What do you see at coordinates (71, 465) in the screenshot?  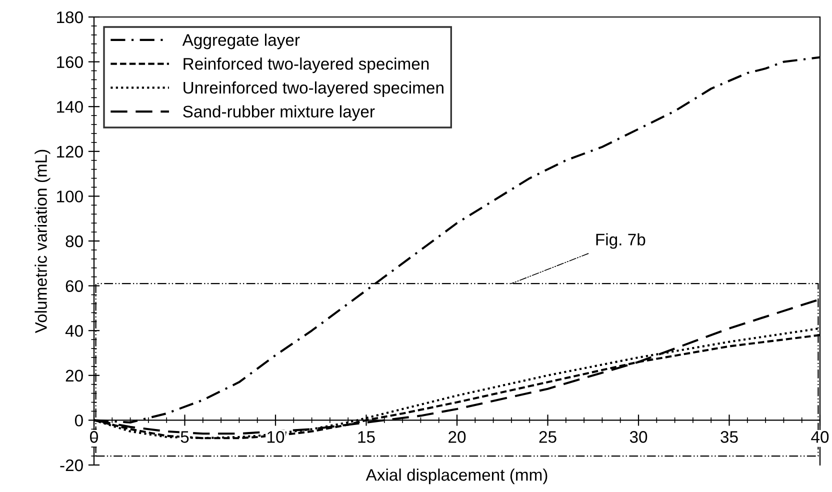 I see `y-tick-label: -20` at bounding box center [71, 465].